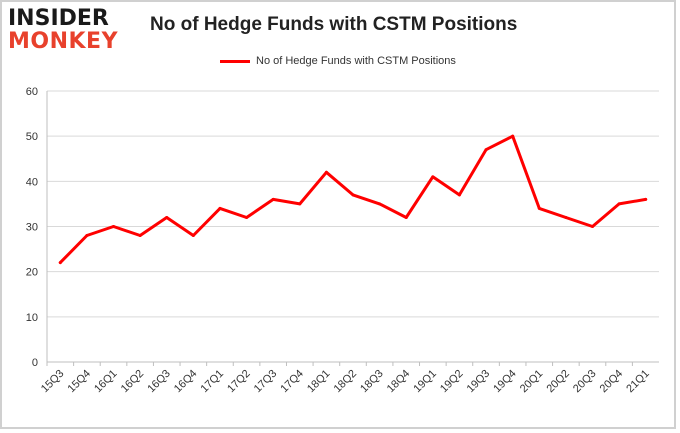  I want to click on data-point-15Q3, so click(60, 263).